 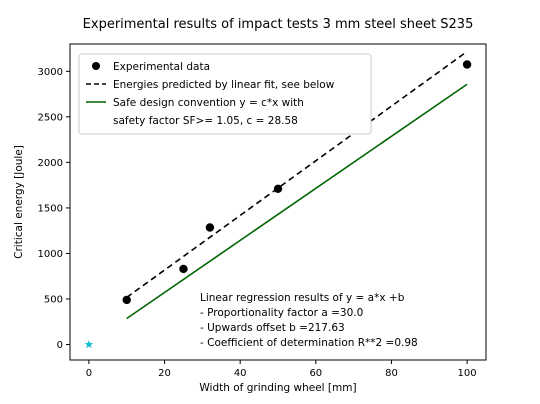 What do you see at coordinates (161, 67) in the screenshot?
I see `legend-label-experimental: Experimental data` at bounding box center [161, 67].